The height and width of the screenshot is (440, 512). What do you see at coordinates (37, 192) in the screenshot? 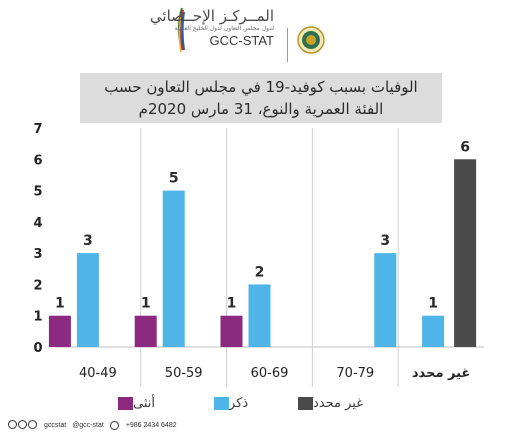
I see `y-tick-label: 5` at bounding box center [37, 192].